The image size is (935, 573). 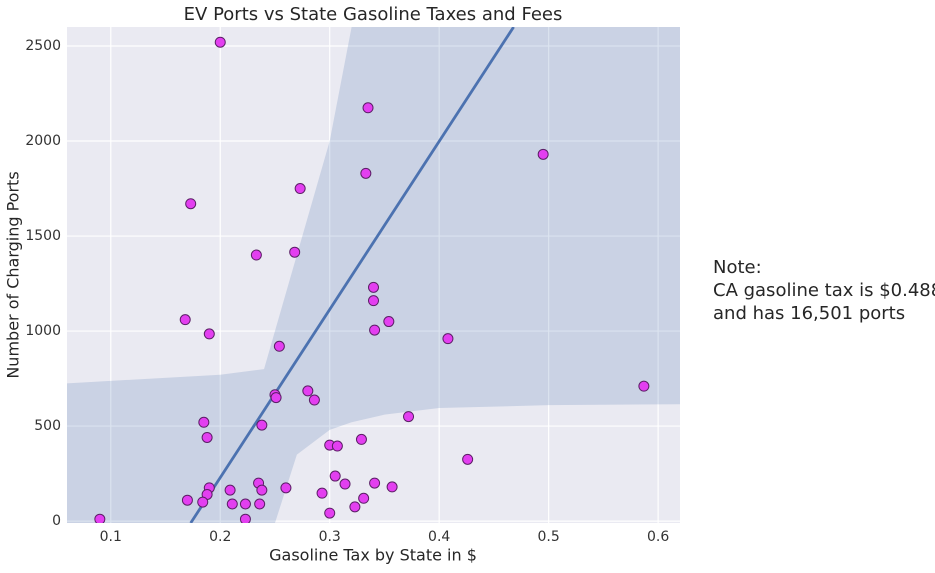 I want to click on x-tick-label: 0.1, so click(x=111, y=537).